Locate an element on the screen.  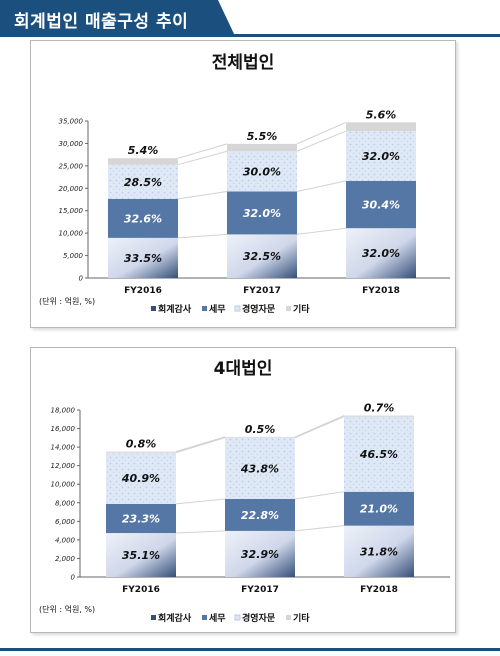
unit-note: (단위 : 억원, %) is located at coordinates (67, 609).